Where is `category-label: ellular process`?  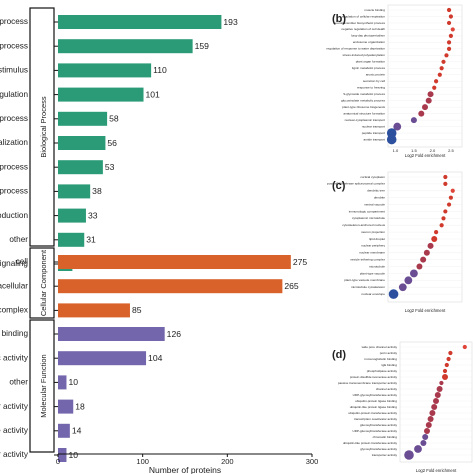
category-label: ellular process is located at coordinates (14, 21).